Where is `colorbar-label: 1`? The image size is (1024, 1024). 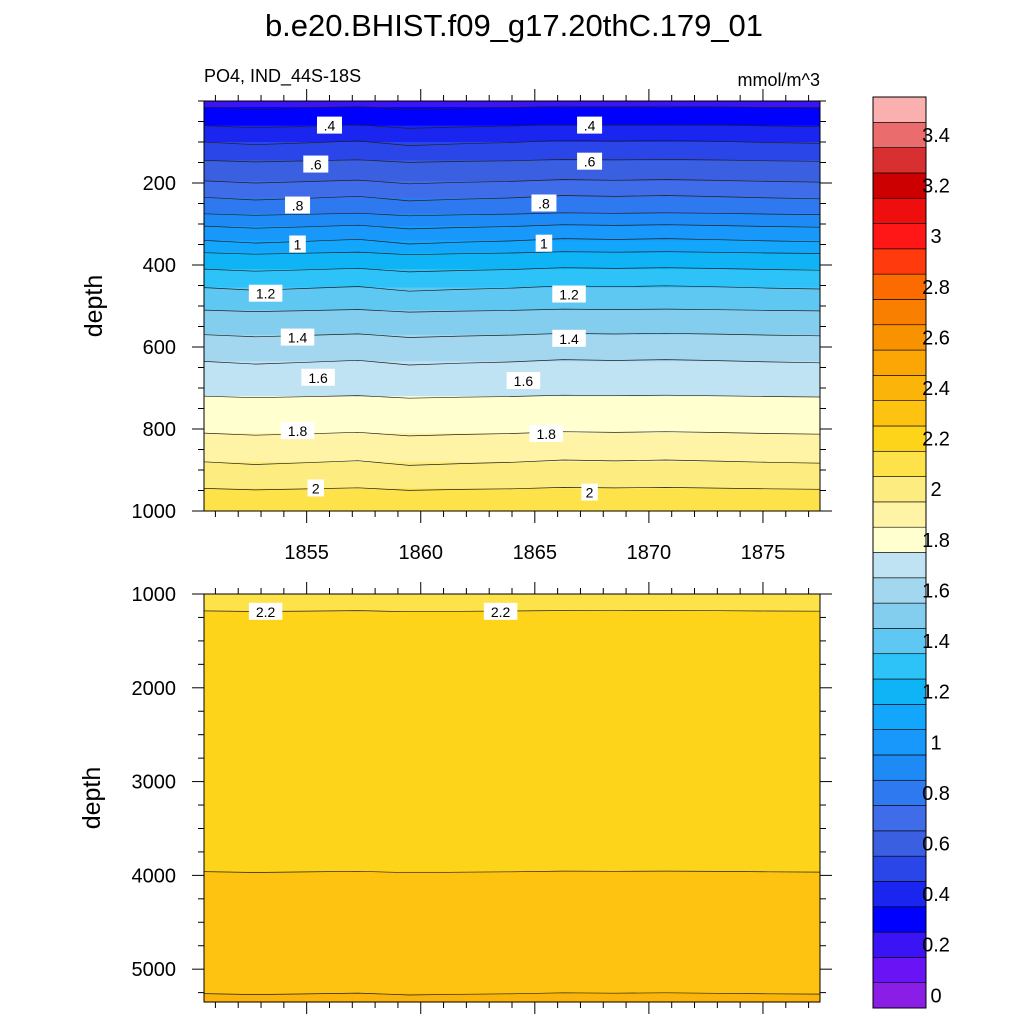 colorbar-label: 1 is located at coordinates (935, 743).